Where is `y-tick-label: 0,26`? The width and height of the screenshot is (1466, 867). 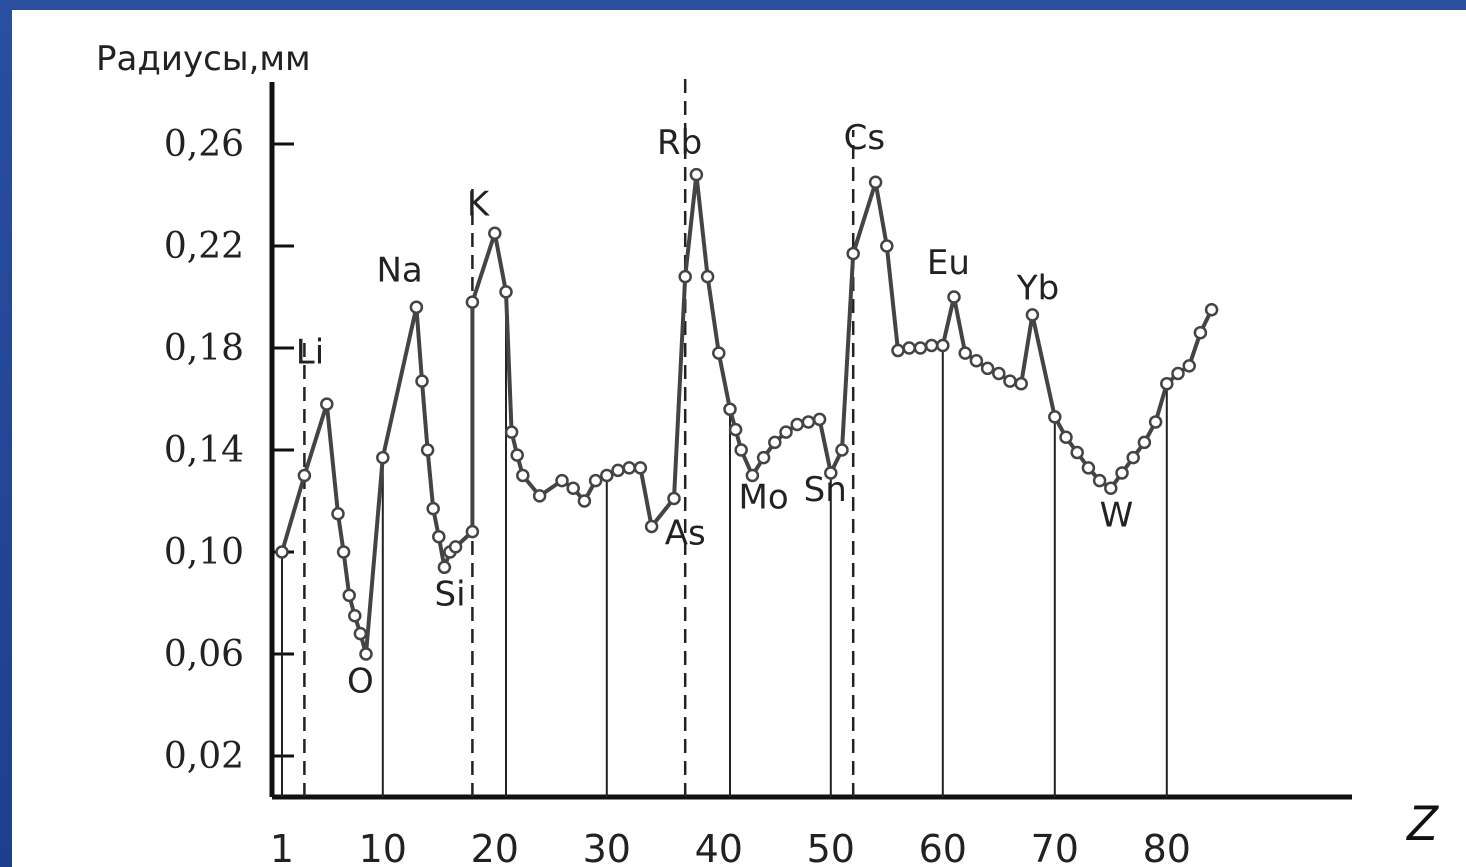
y-tick-label: 0,26 is located at coordinates (204, 144).